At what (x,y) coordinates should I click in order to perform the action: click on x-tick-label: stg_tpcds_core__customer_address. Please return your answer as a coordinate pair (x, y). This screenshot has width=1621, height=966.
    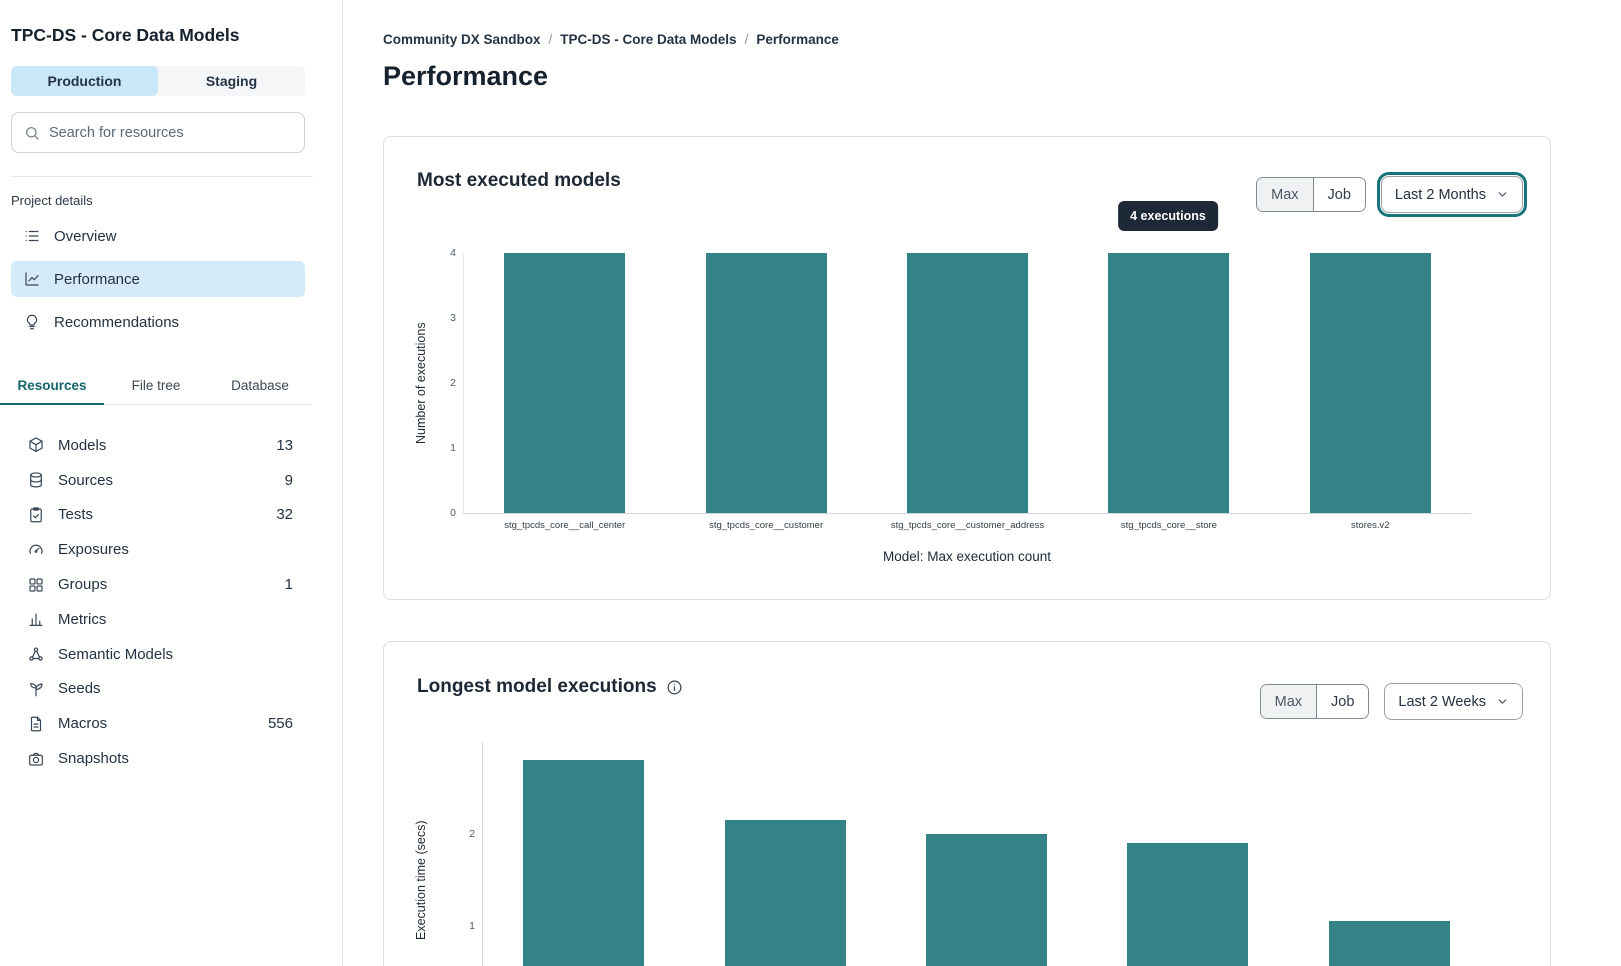
    Looking at the image, I should click on (967, 525).